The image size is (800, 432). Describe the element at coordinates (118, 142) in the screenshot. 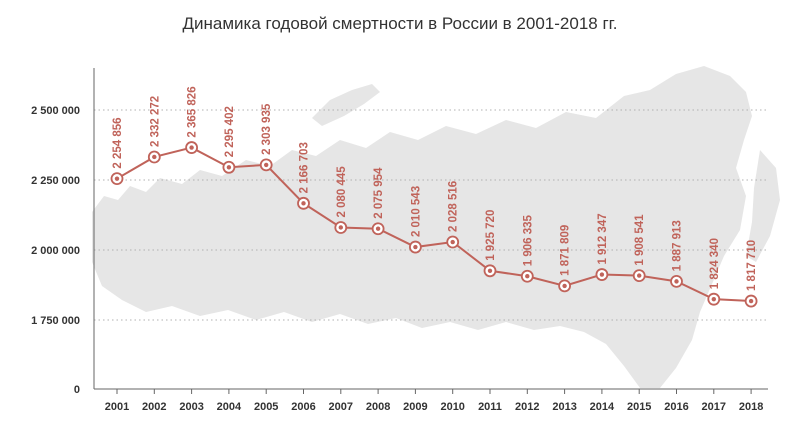

I see `data-label: 2 254 856` at that location.